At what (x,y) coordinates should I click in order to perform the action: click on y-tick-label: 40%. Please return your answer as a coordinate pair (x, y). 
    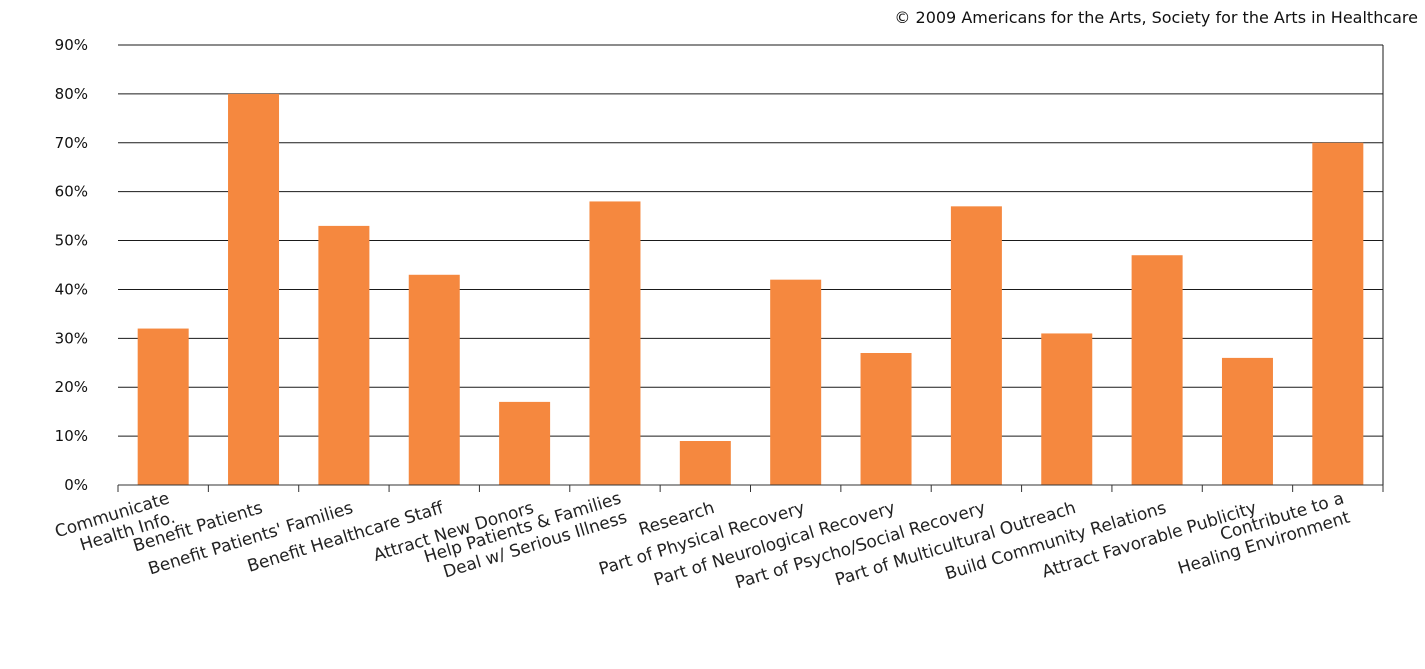
    Looking at the image, I should click on (71, 289).